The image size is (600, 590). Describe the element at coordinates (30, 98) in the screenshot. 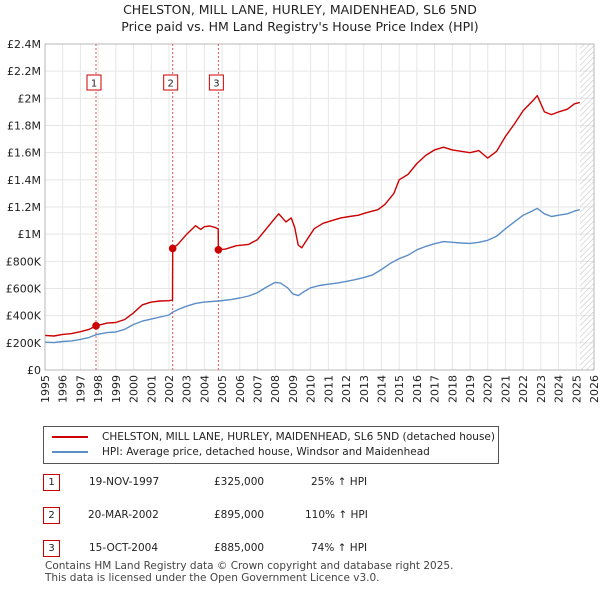

I see `y-tick-label: £2M` at that location.